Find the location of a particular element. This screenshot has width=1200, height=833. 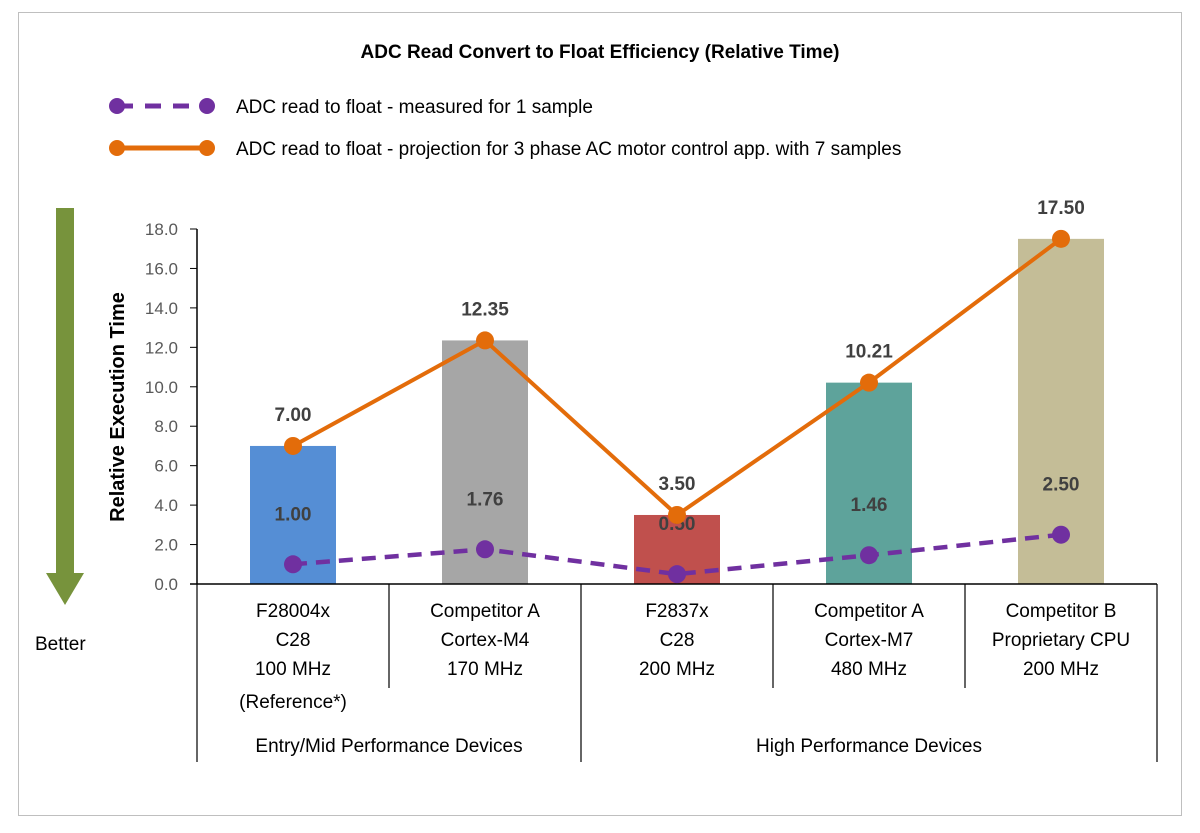

data-label: 2.50 is located at coordinates (1061, 485).